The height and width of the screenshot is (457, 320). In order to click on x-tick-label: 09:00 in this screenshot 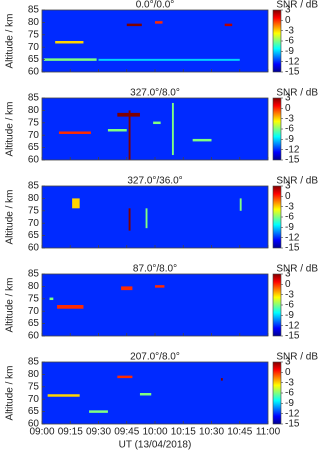, I will do `click(41, 432)`.